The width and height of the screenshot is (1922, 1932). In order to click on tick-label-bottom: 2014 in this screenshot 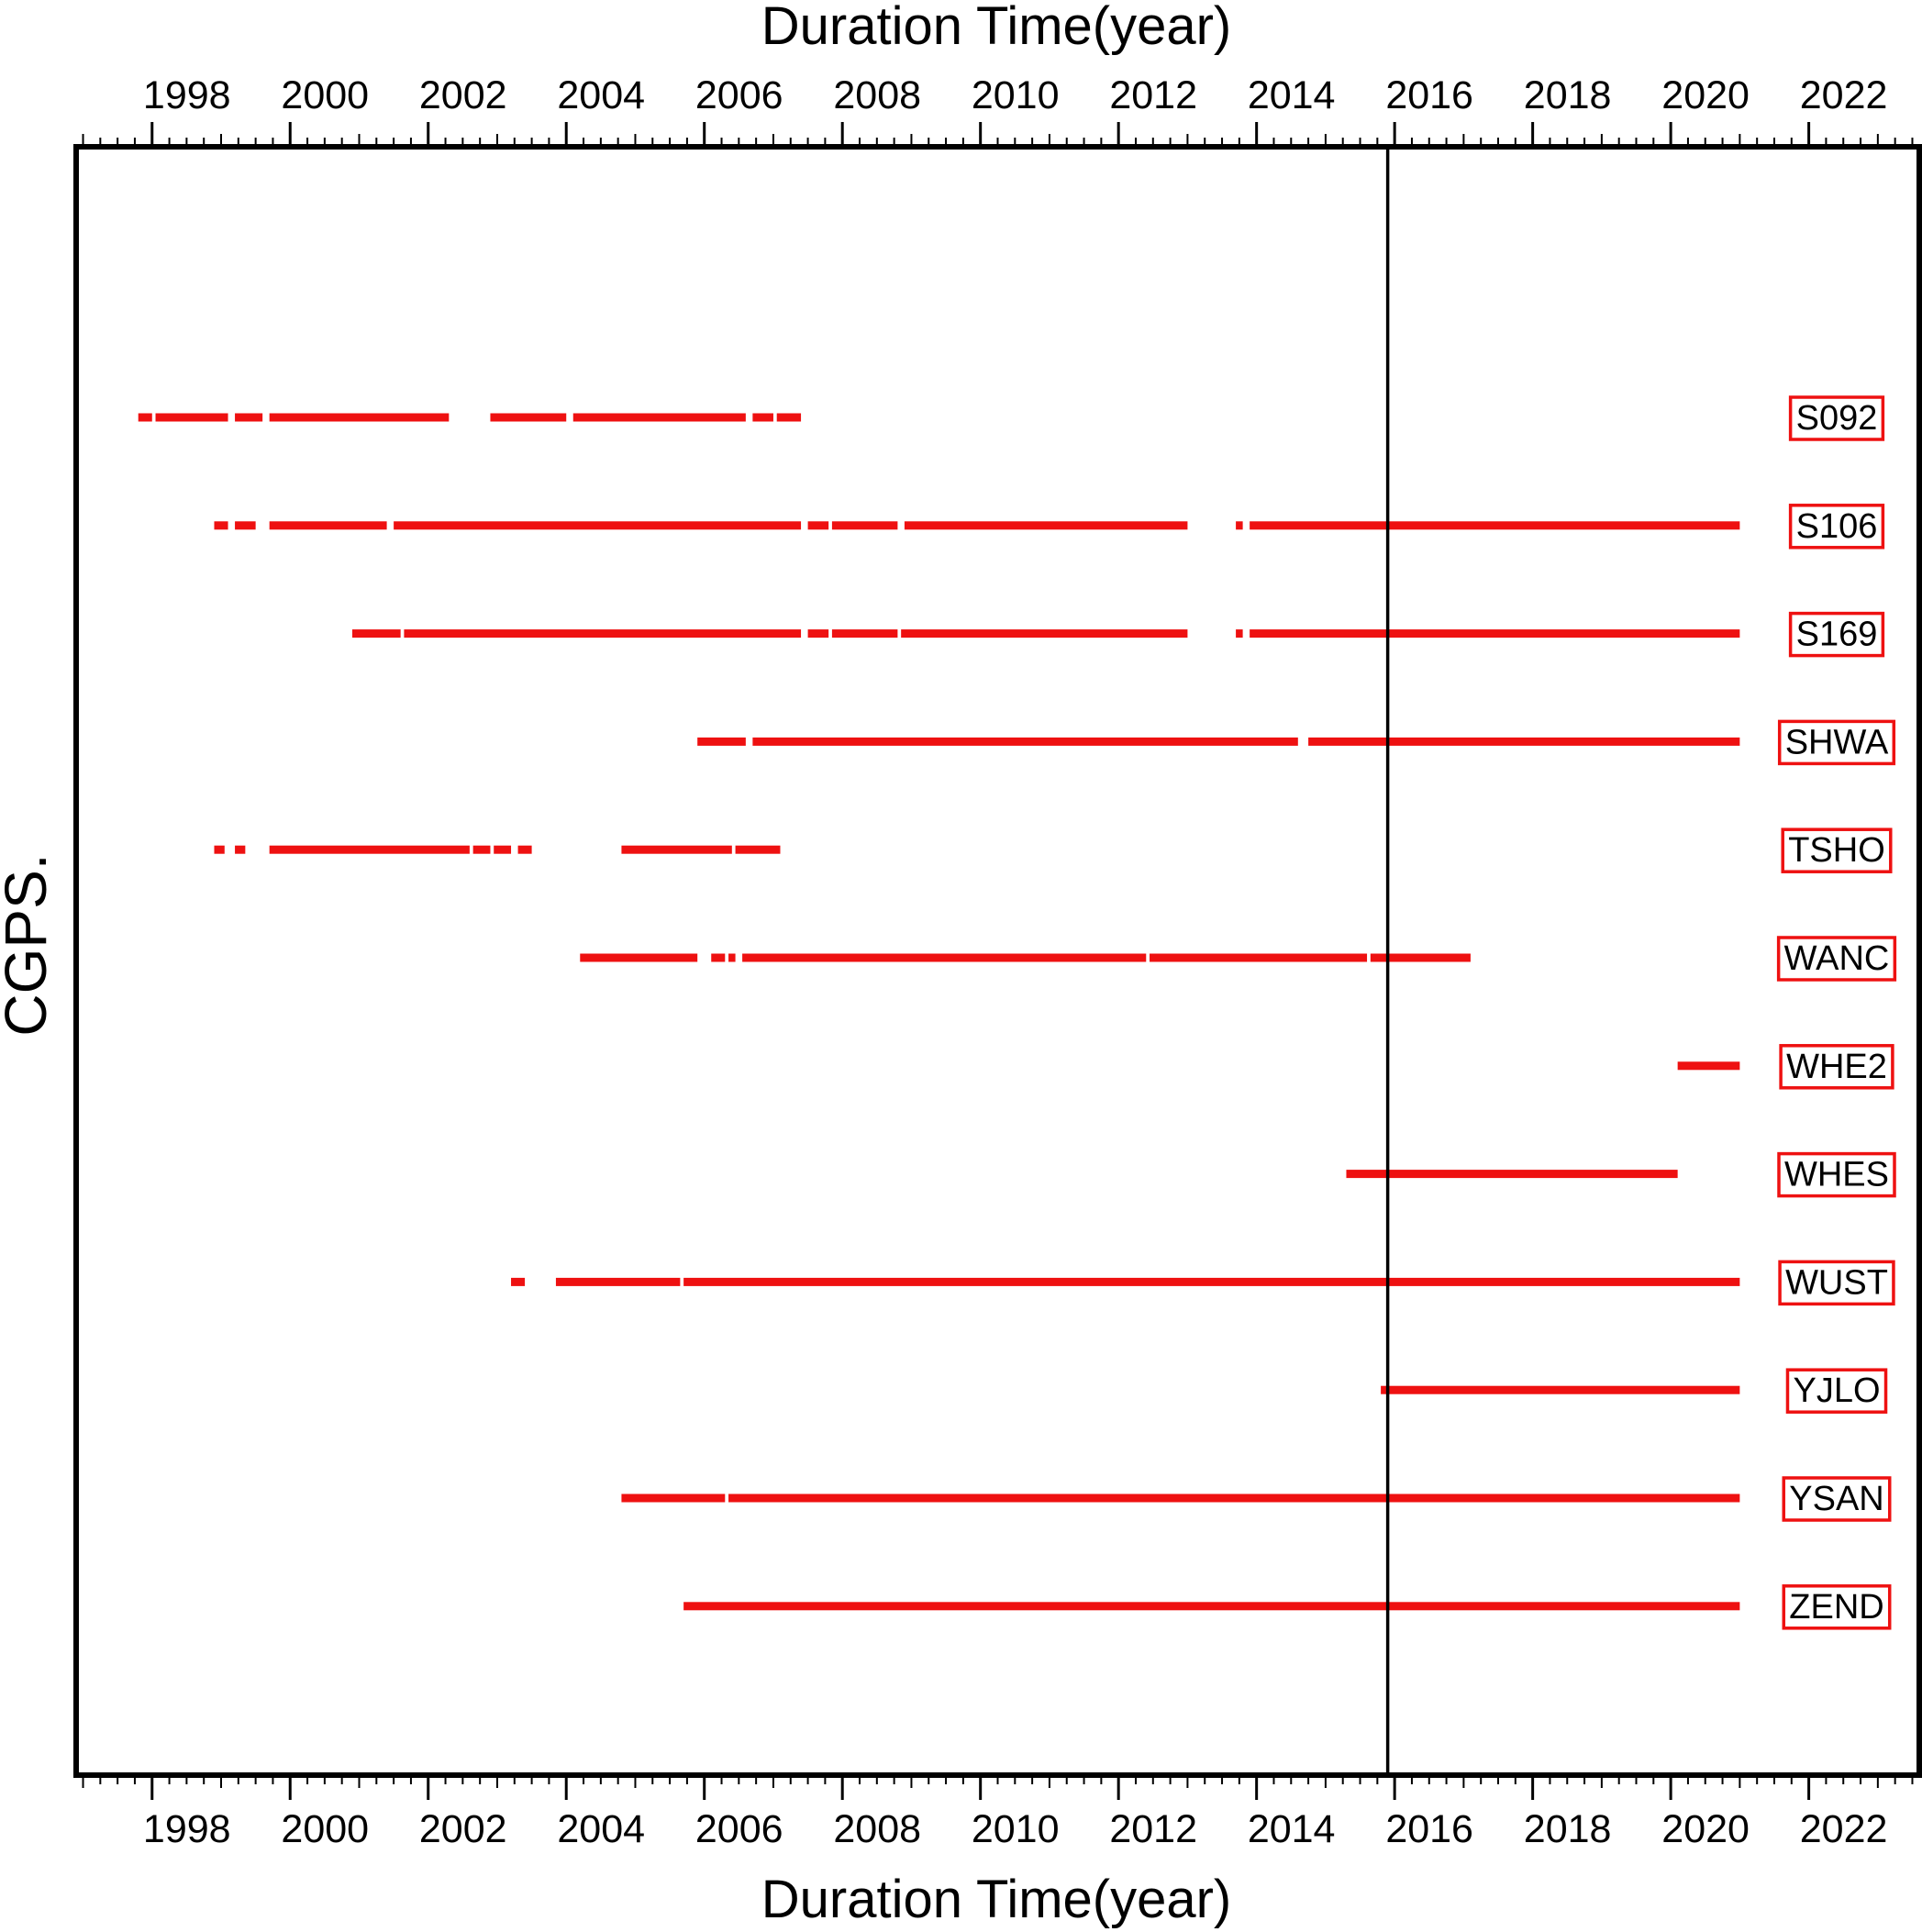, I will do `click(1292, 1829)`.